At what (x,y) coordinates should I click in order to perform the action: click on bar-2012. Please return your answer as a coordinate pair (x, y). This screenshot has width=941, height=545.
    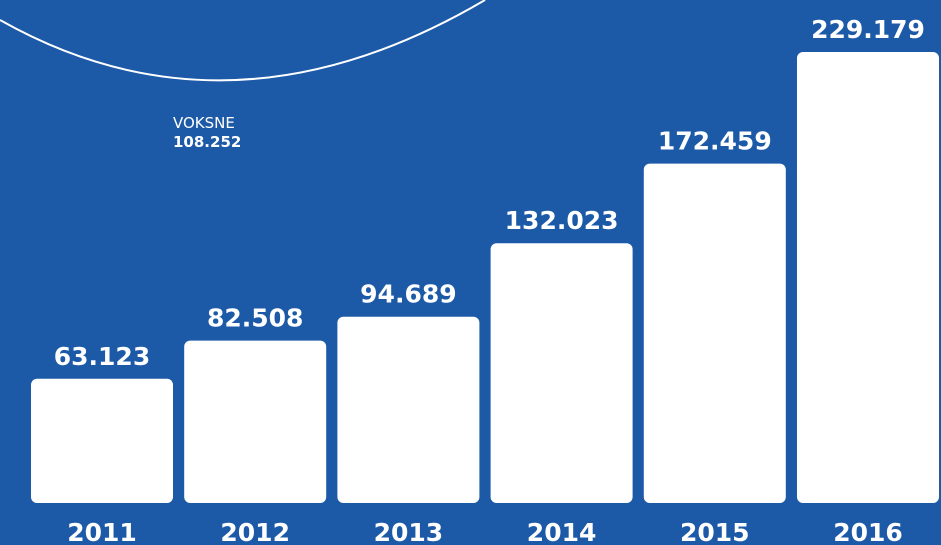
    Looking at the image, I should click on (255, 421).